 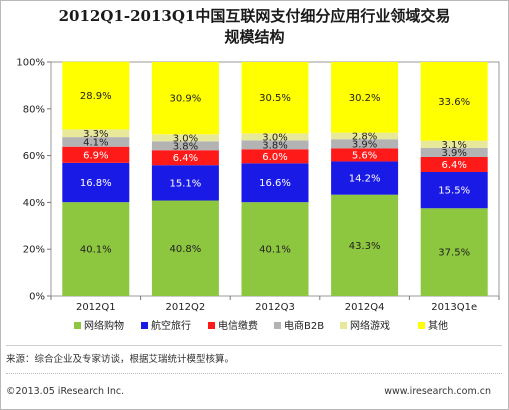 I want to click on data-label: 30.9%, so click(x=186, y=99).